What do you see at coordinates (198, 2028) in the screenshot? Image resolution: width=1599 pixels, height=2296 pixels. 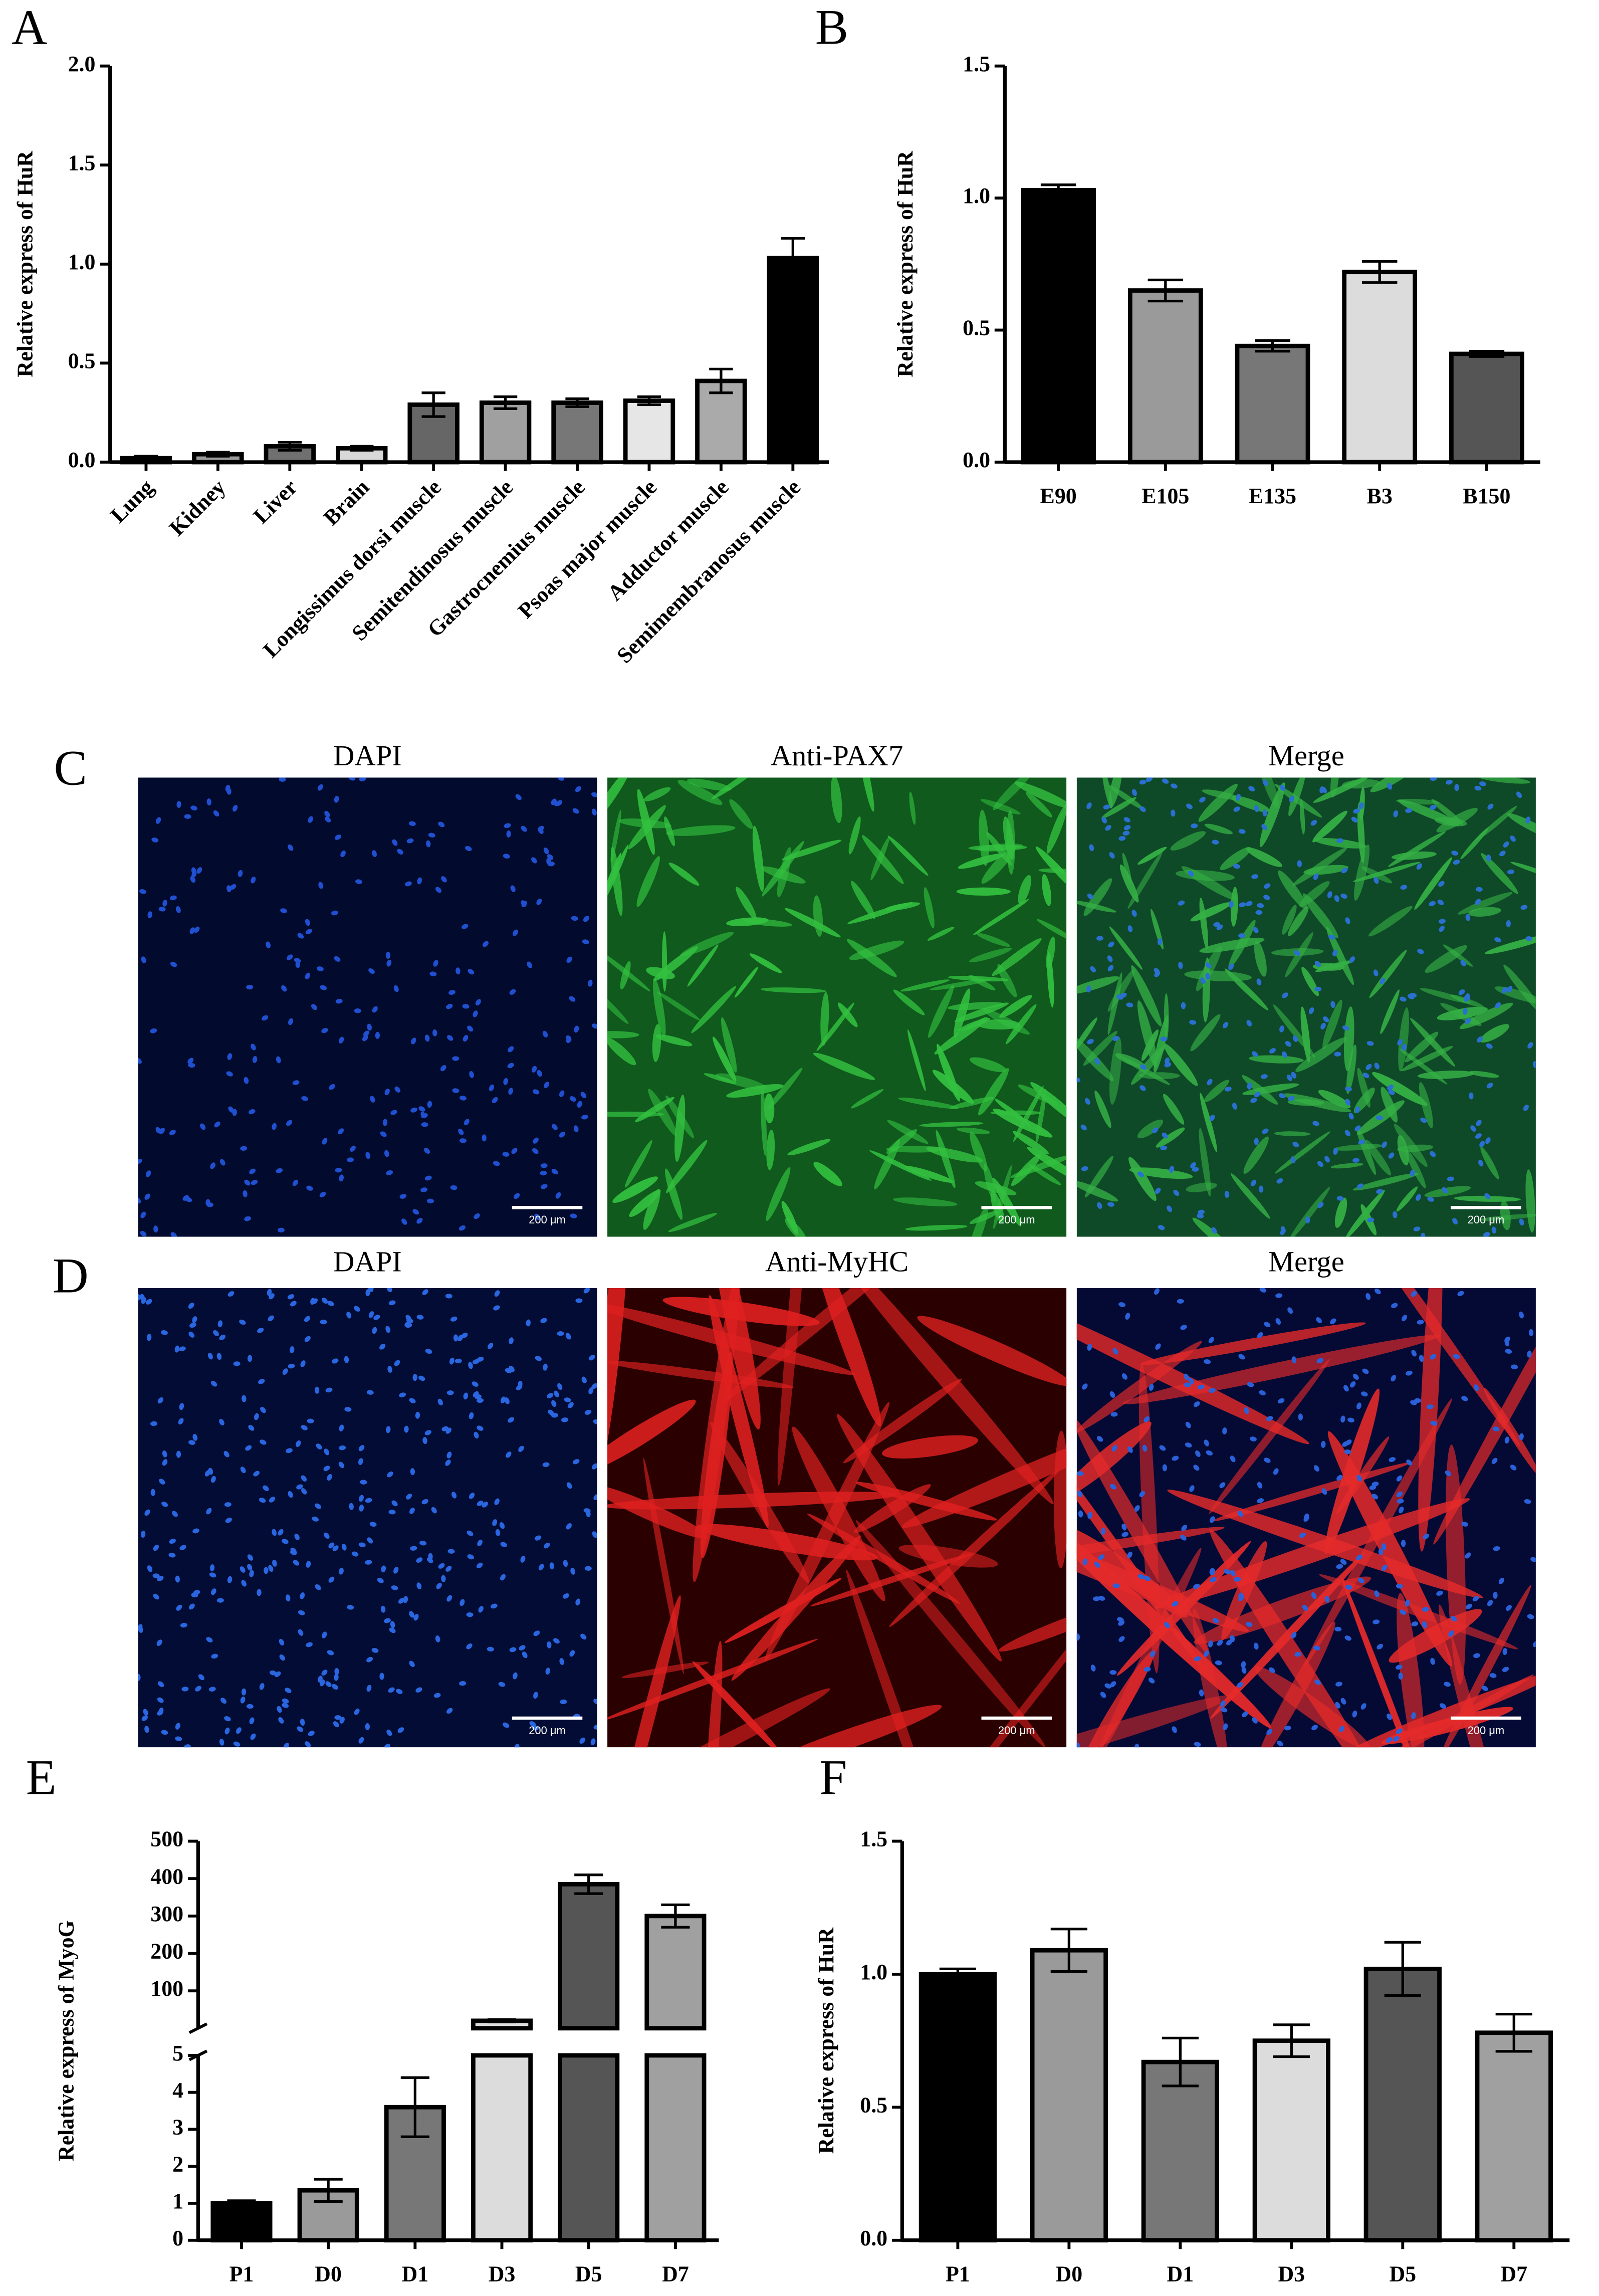 I see `axis-break` at bounding box center [198, 2028].